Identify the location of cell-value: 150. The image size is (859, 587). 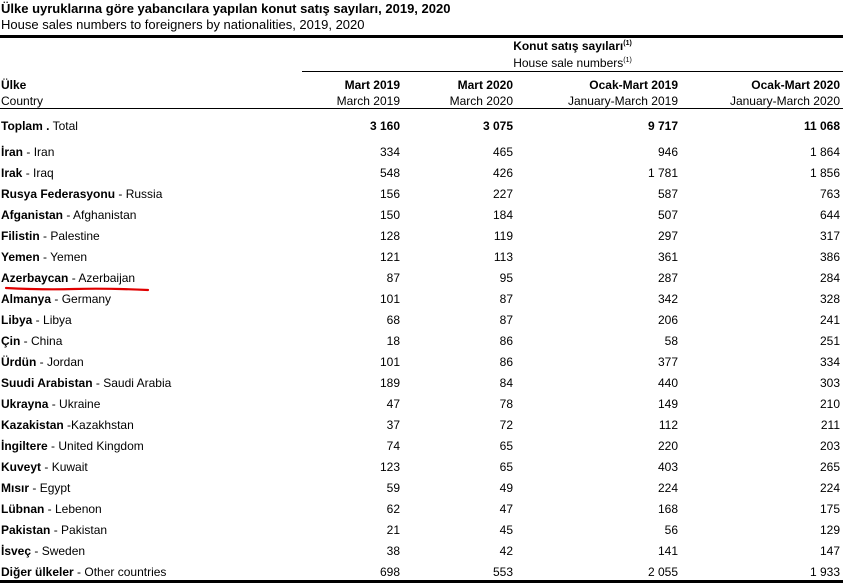
(389, 215).